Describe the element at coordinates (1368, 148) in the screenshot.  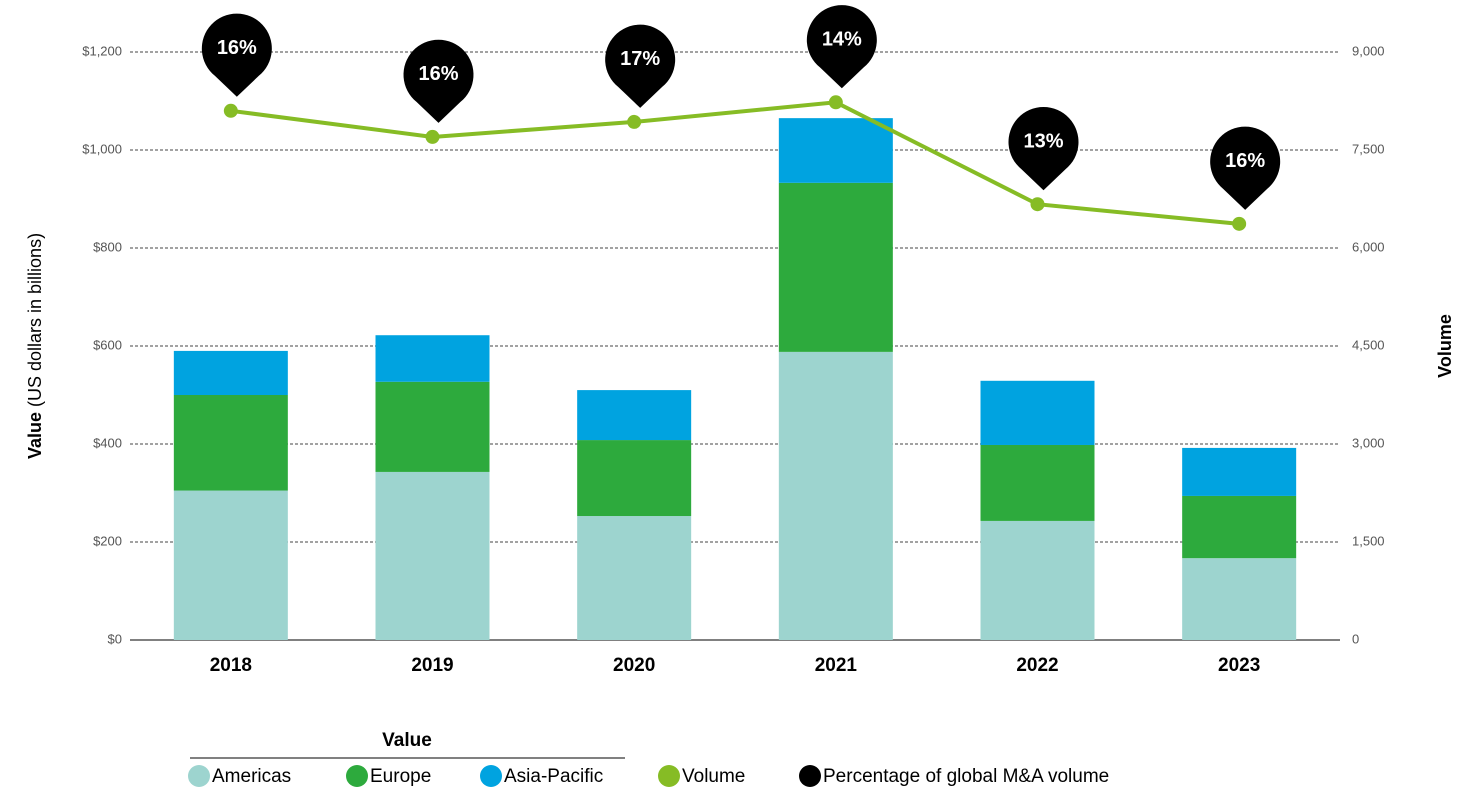
I see `y2-tick-label: 7,500` at that location.